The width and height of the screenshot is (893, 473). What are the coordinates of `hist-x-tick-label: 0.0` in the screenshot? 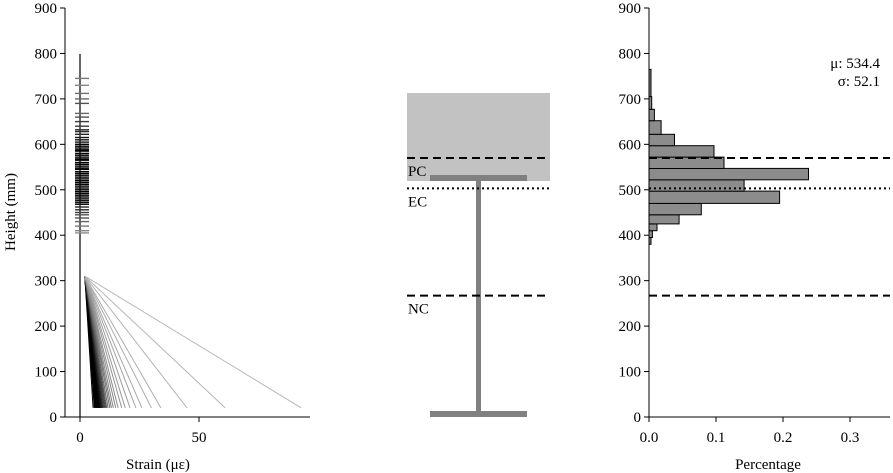 It's located at (649, 438).